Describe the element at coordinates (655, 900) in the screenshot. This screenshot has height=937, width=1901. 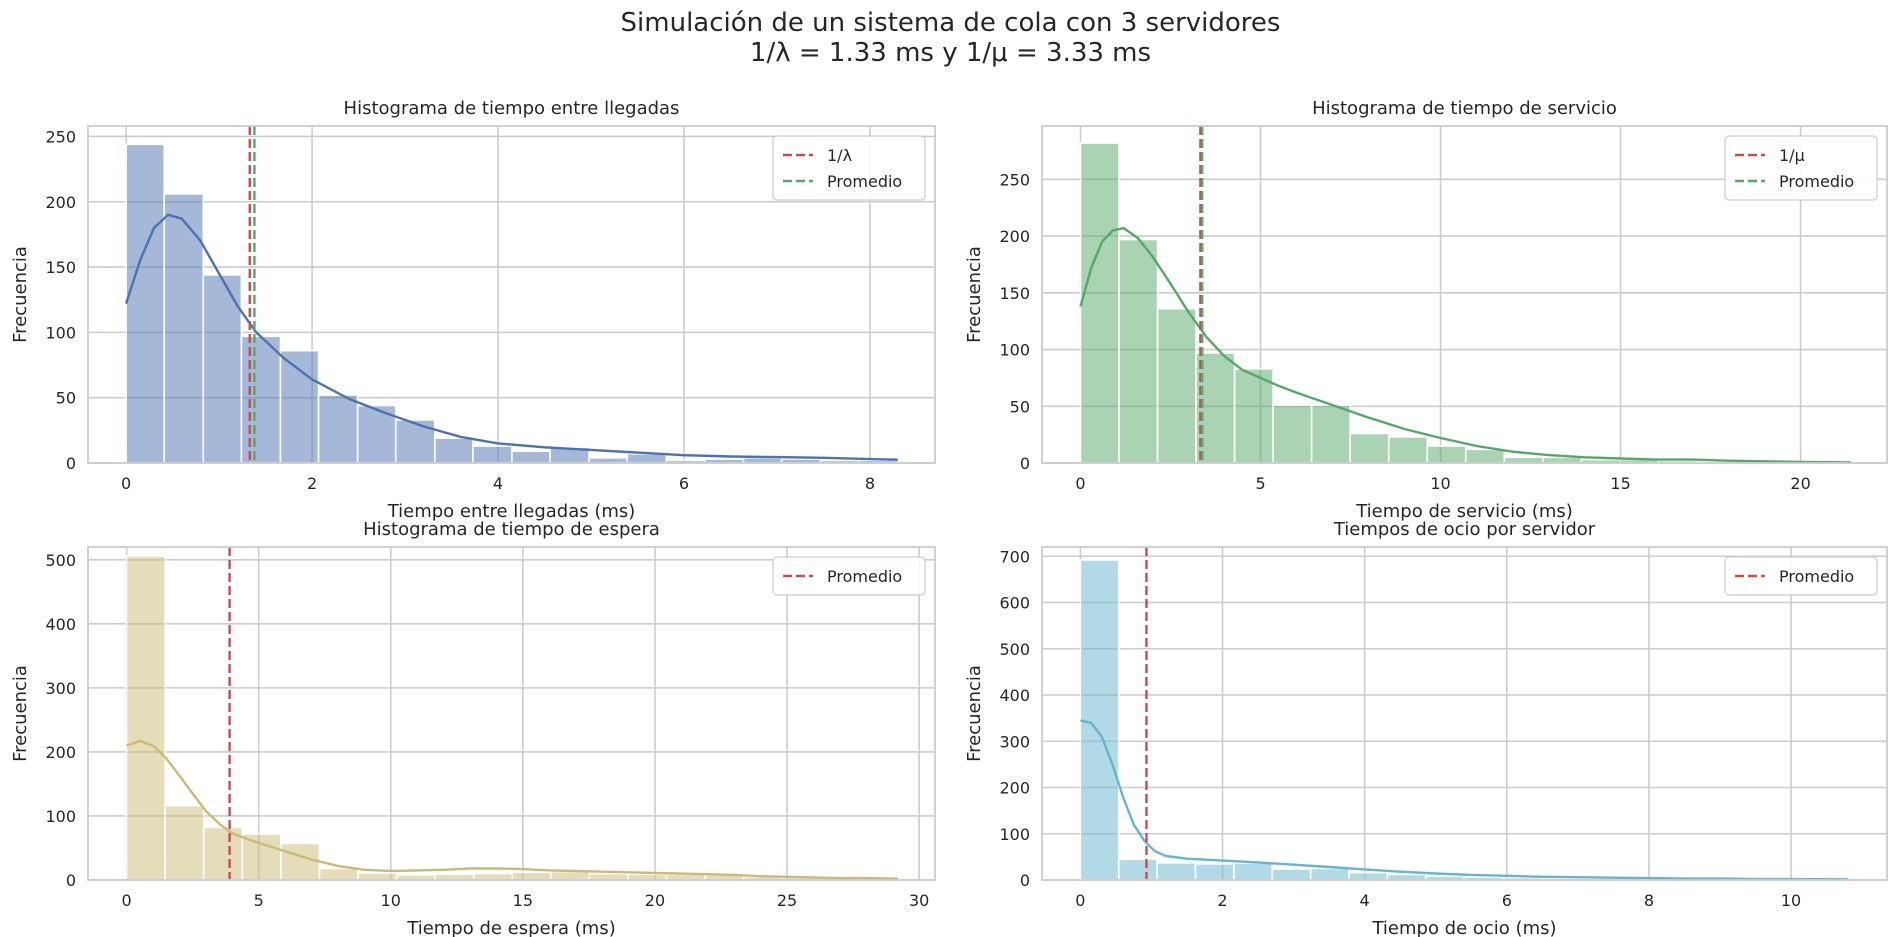
I see `x-tick-label: 20` at that location.